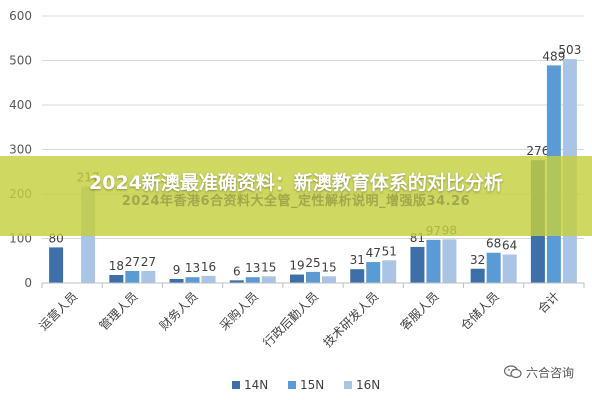  I want to click on data-label: 51, so click(389, 251).